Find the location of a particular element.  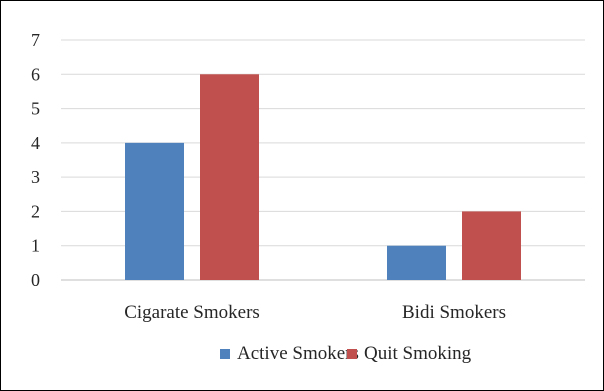

x-axis-categories: Cigarate Smokers Bidi Smokers is located at coordinates (315, 312).